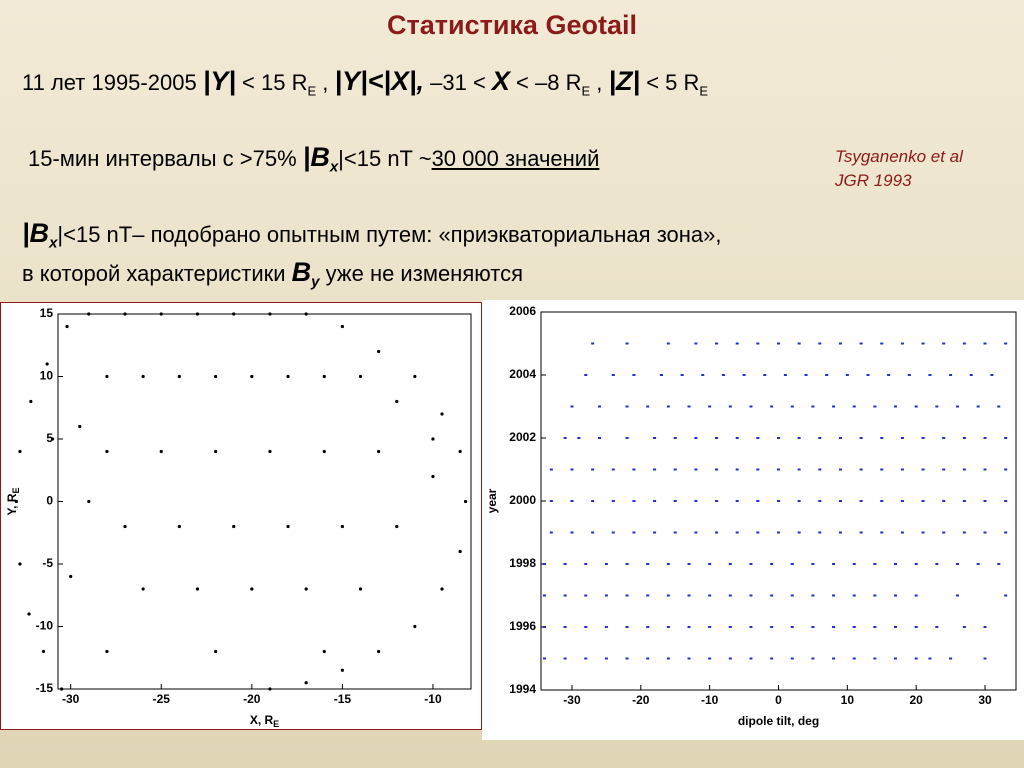  I want to click on text: E, so click(704, 91).